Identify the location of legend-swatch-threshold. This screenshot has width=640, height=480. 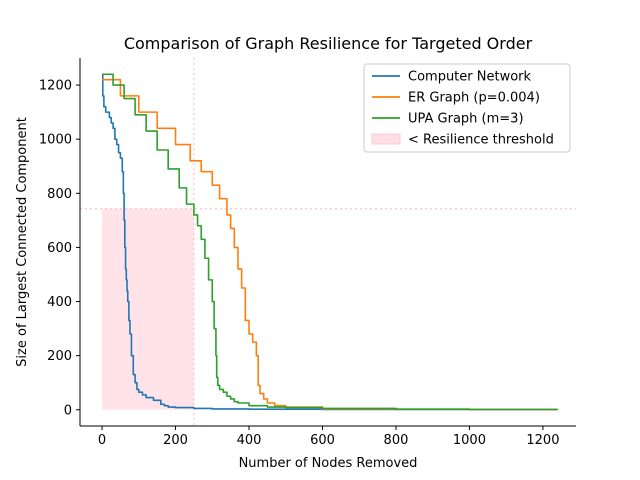
(386, 139).